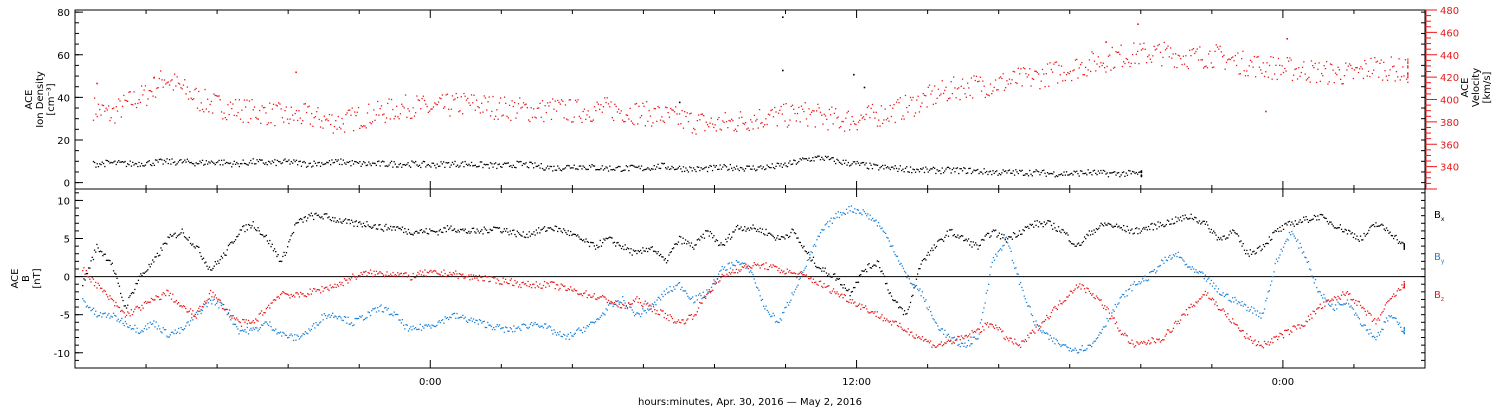  I want to click on velocity-tick-label: 340, so click(1449, 168).